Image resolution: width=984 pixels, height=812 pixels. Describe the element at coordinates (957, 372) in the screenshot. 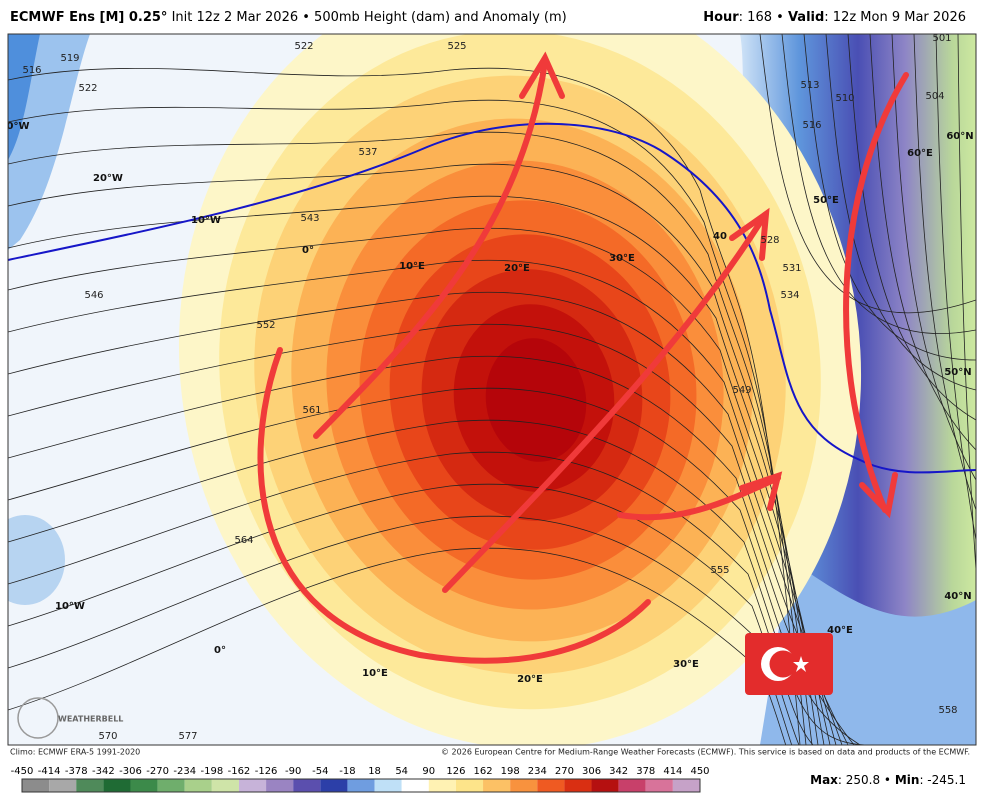

I see `grid-label: 50°N` at that location.